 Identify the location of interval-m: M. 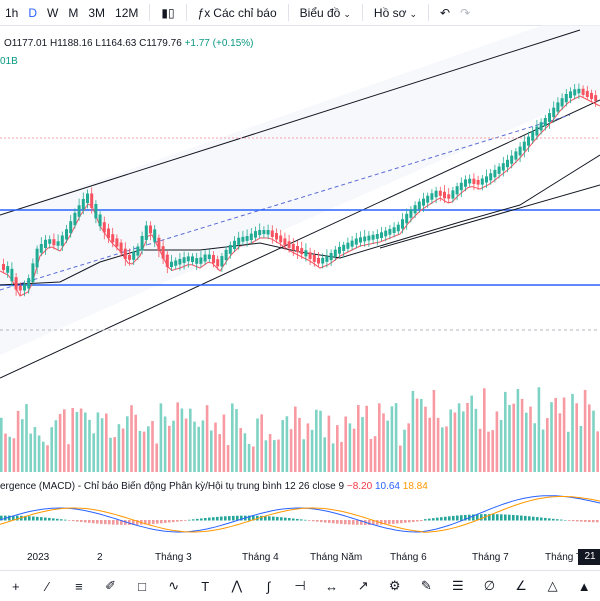
(73, 12).